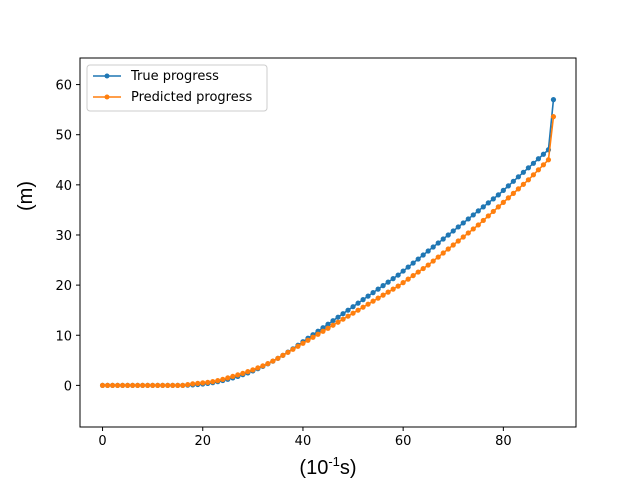 The width and height of the screenshot is (640, 480). Describe the element at coordinates (63, 136) in the screenshot. I see `y-tick-label: 50` at that location.